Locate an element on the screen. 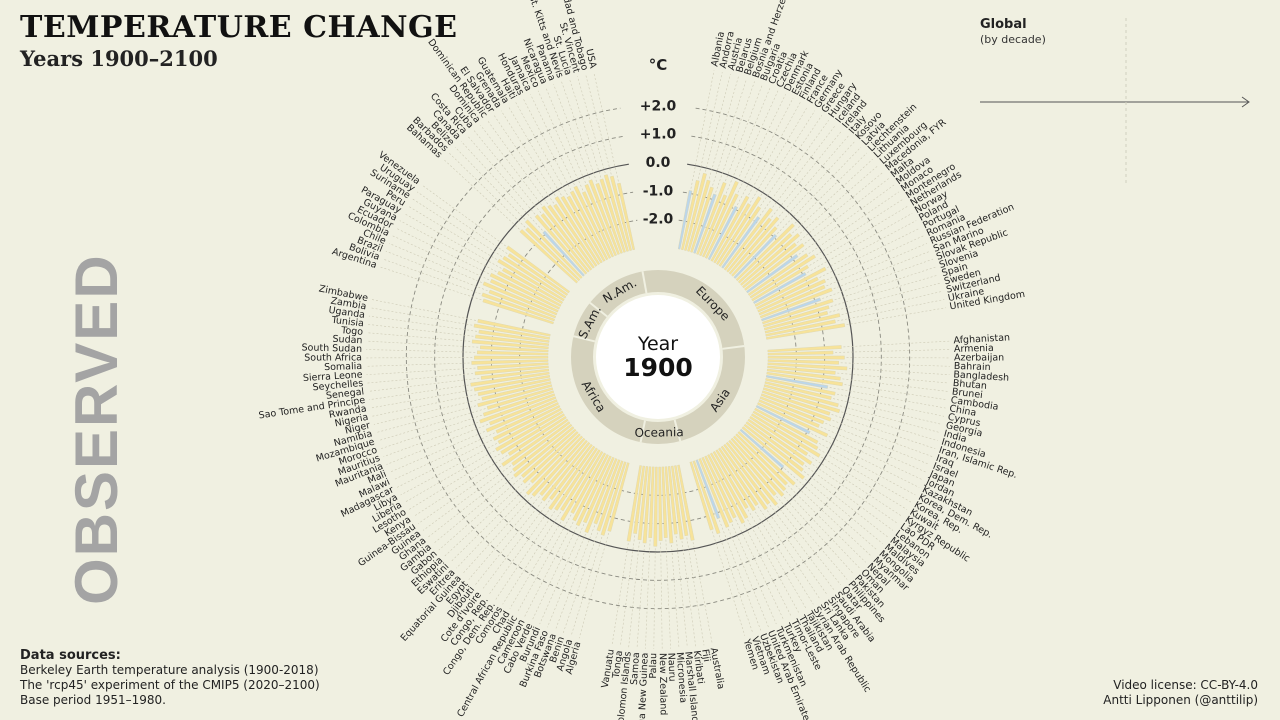 Image resolution: width=1280 pixels, height=720 pixels. country-label: Tonga is located at coordinates (618, 665).